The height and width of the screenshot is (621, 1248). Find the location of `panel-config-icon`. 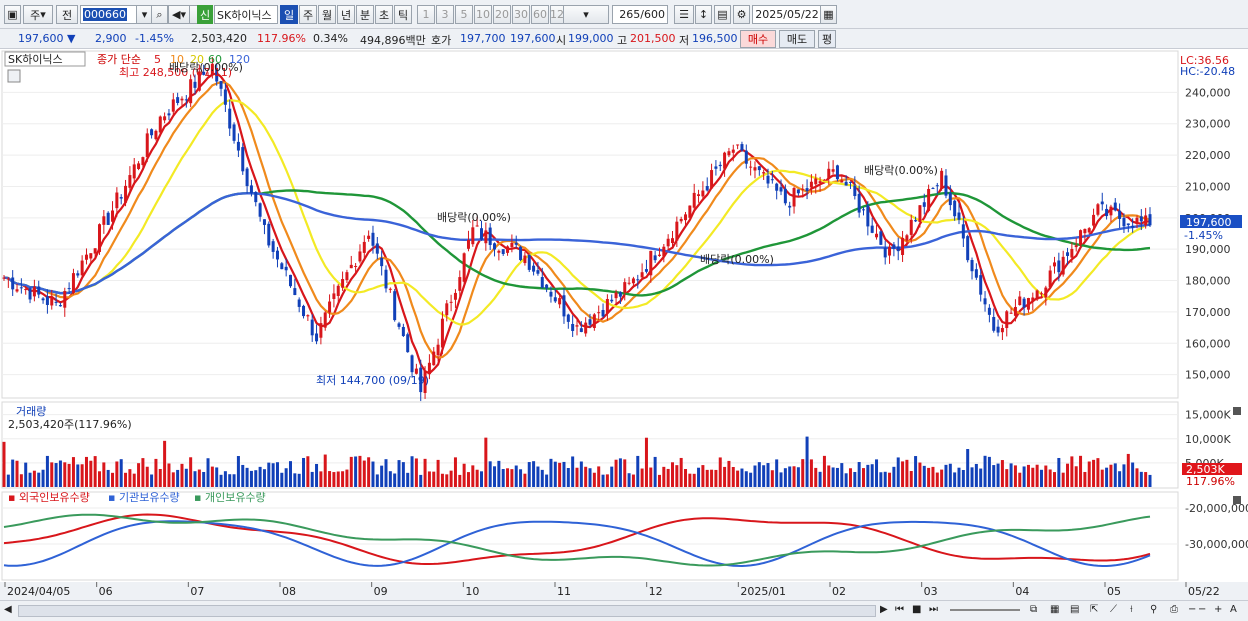

panel-config-icon is located at coordinates (14, 76).